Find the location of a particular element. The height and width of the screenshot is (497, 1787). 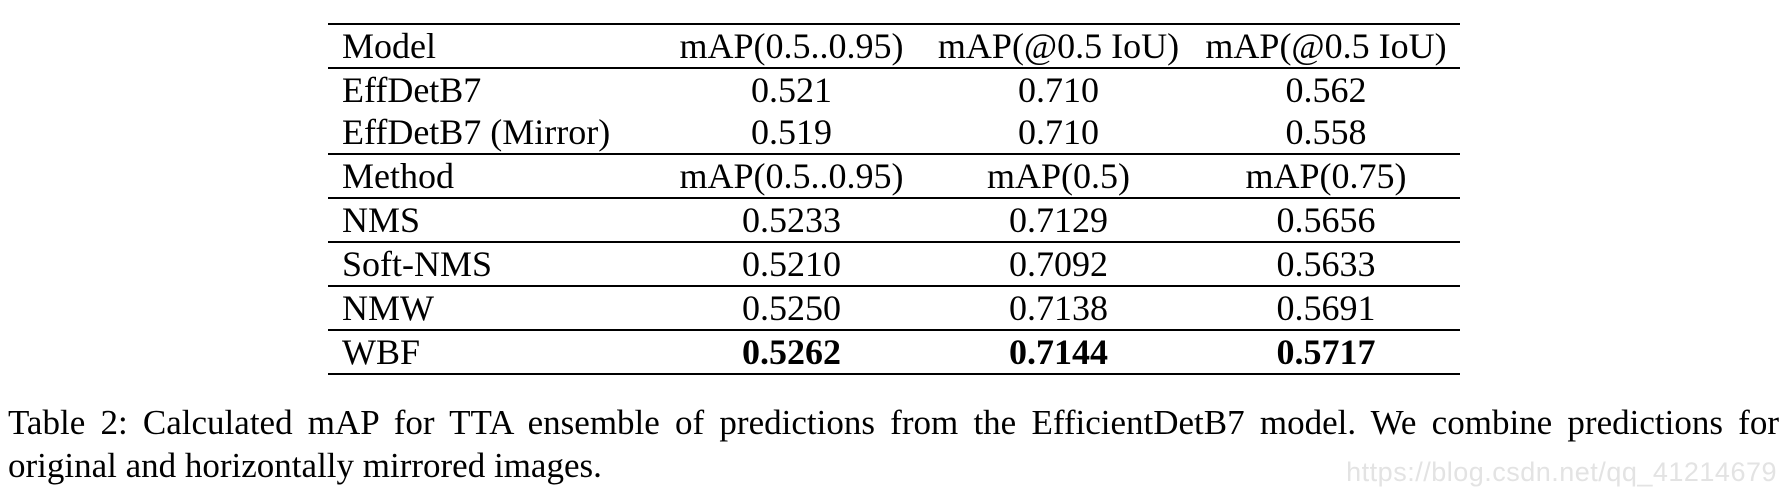

row-label: NMW is located at coordinates (493, 308).